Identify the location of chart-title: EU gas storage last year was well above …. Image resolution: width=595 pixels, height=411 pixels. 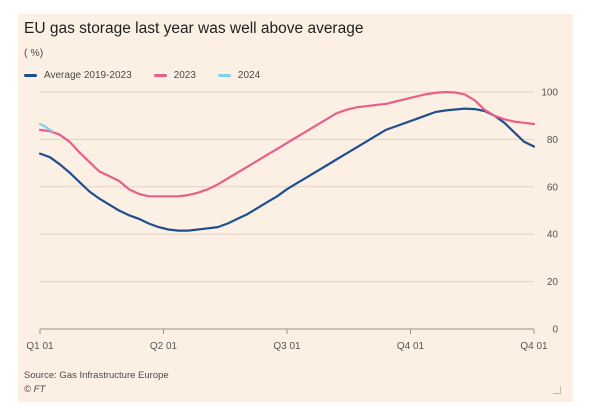
(194, 28).